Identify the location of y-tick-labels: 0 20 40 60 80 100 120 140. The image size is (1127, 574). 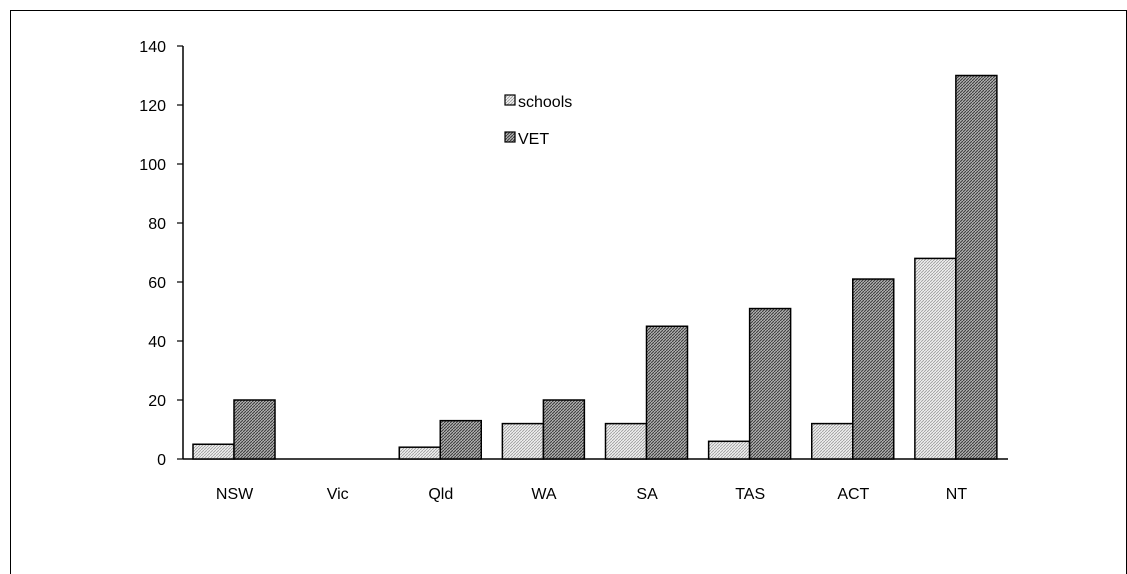
(152, 254).